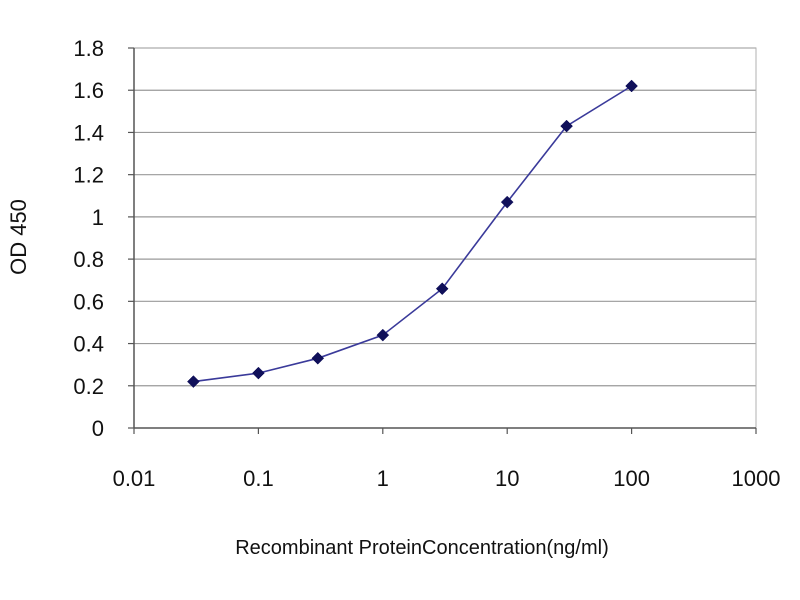  What do you see at coordinates (88, 238) in the screenshot?
I see `y-tick-labels: 0 0.2 0.4 0.6 0.8 1 1.2 1.4 1.6 1.8` at bounding box center [88, 238].